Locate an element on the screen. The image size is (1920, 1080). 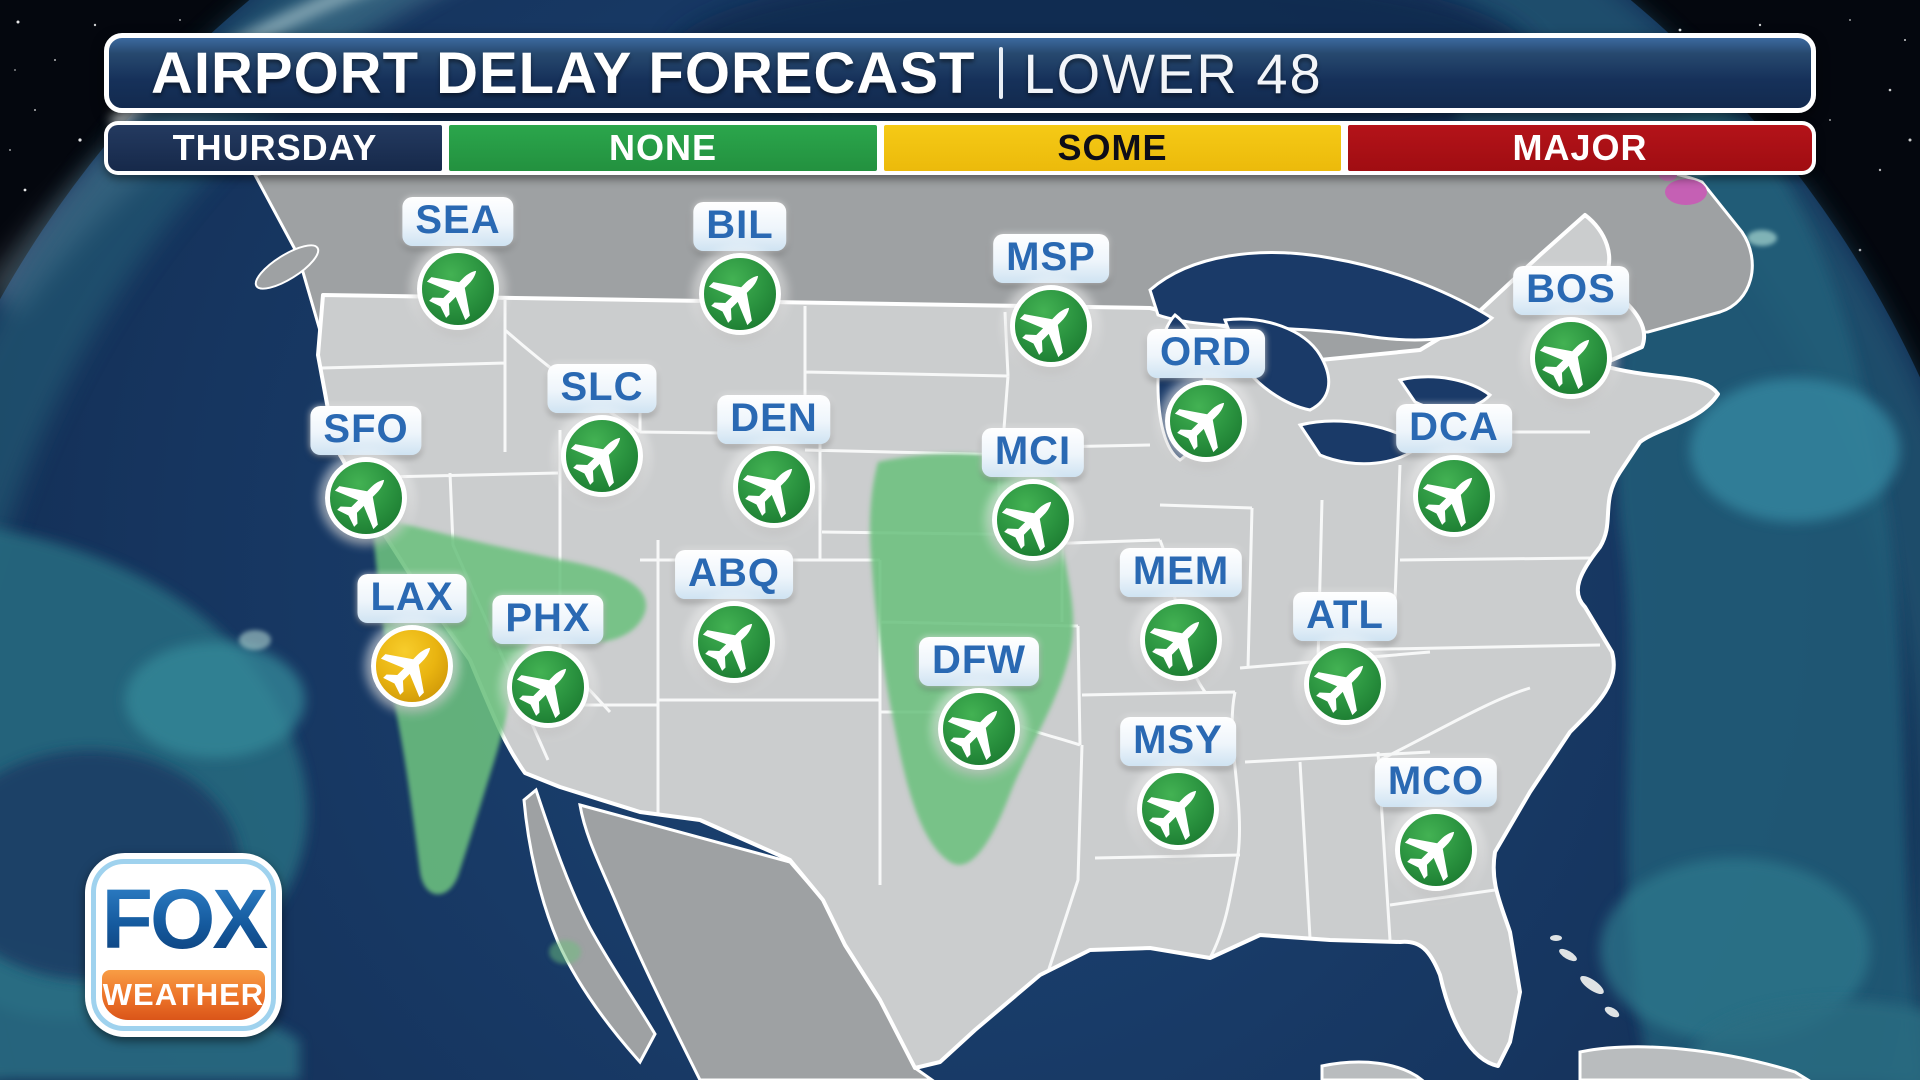
airport-marker-phx: PHX is located at coordinates (548, 661).